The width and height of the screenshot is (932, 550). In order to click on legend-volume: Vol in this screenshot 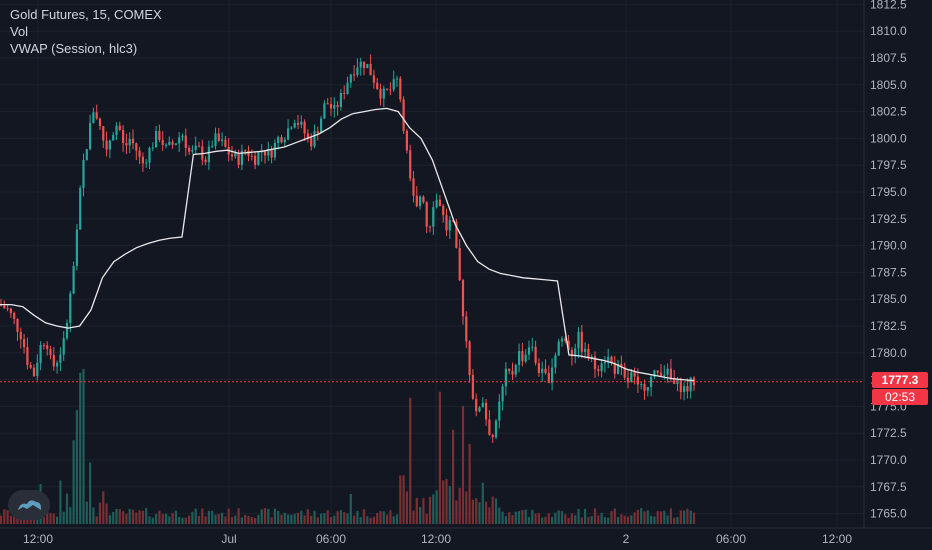, I will do `click(19, 31)`.